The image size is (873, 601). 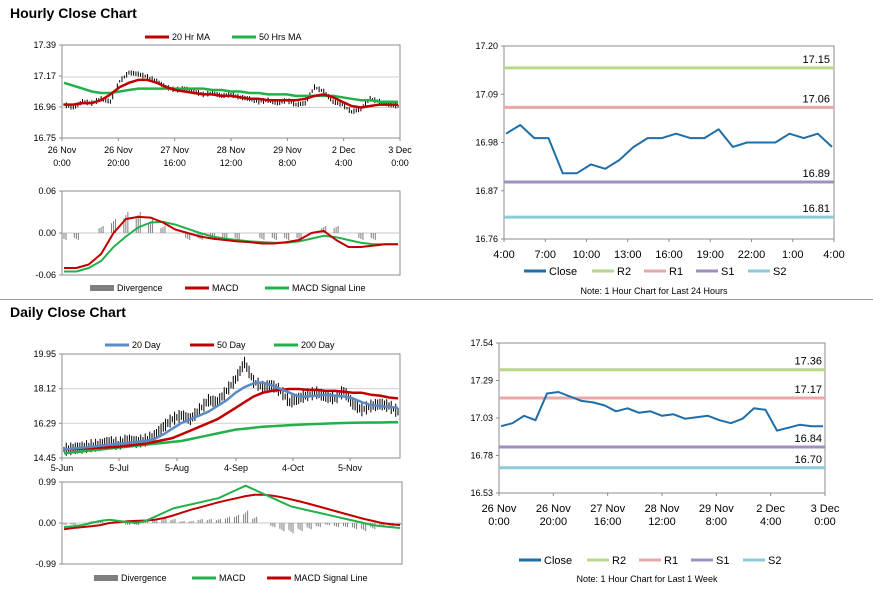 What do you see at coordinates (486, 143) in the screenshot?
I see `hourly-pivots-y-tick-label: 16.98` at bounding box center [486, 143].